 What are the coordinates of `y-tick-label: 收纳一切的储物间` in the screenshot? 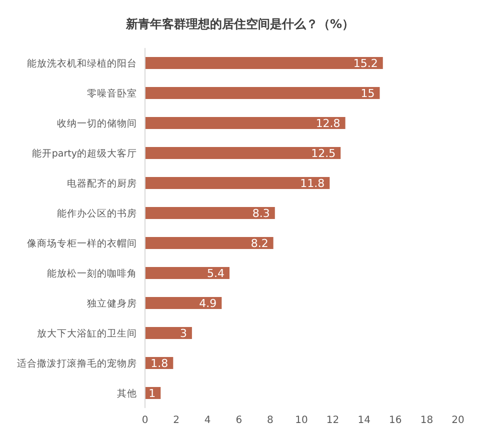 It's located at (97, 123).